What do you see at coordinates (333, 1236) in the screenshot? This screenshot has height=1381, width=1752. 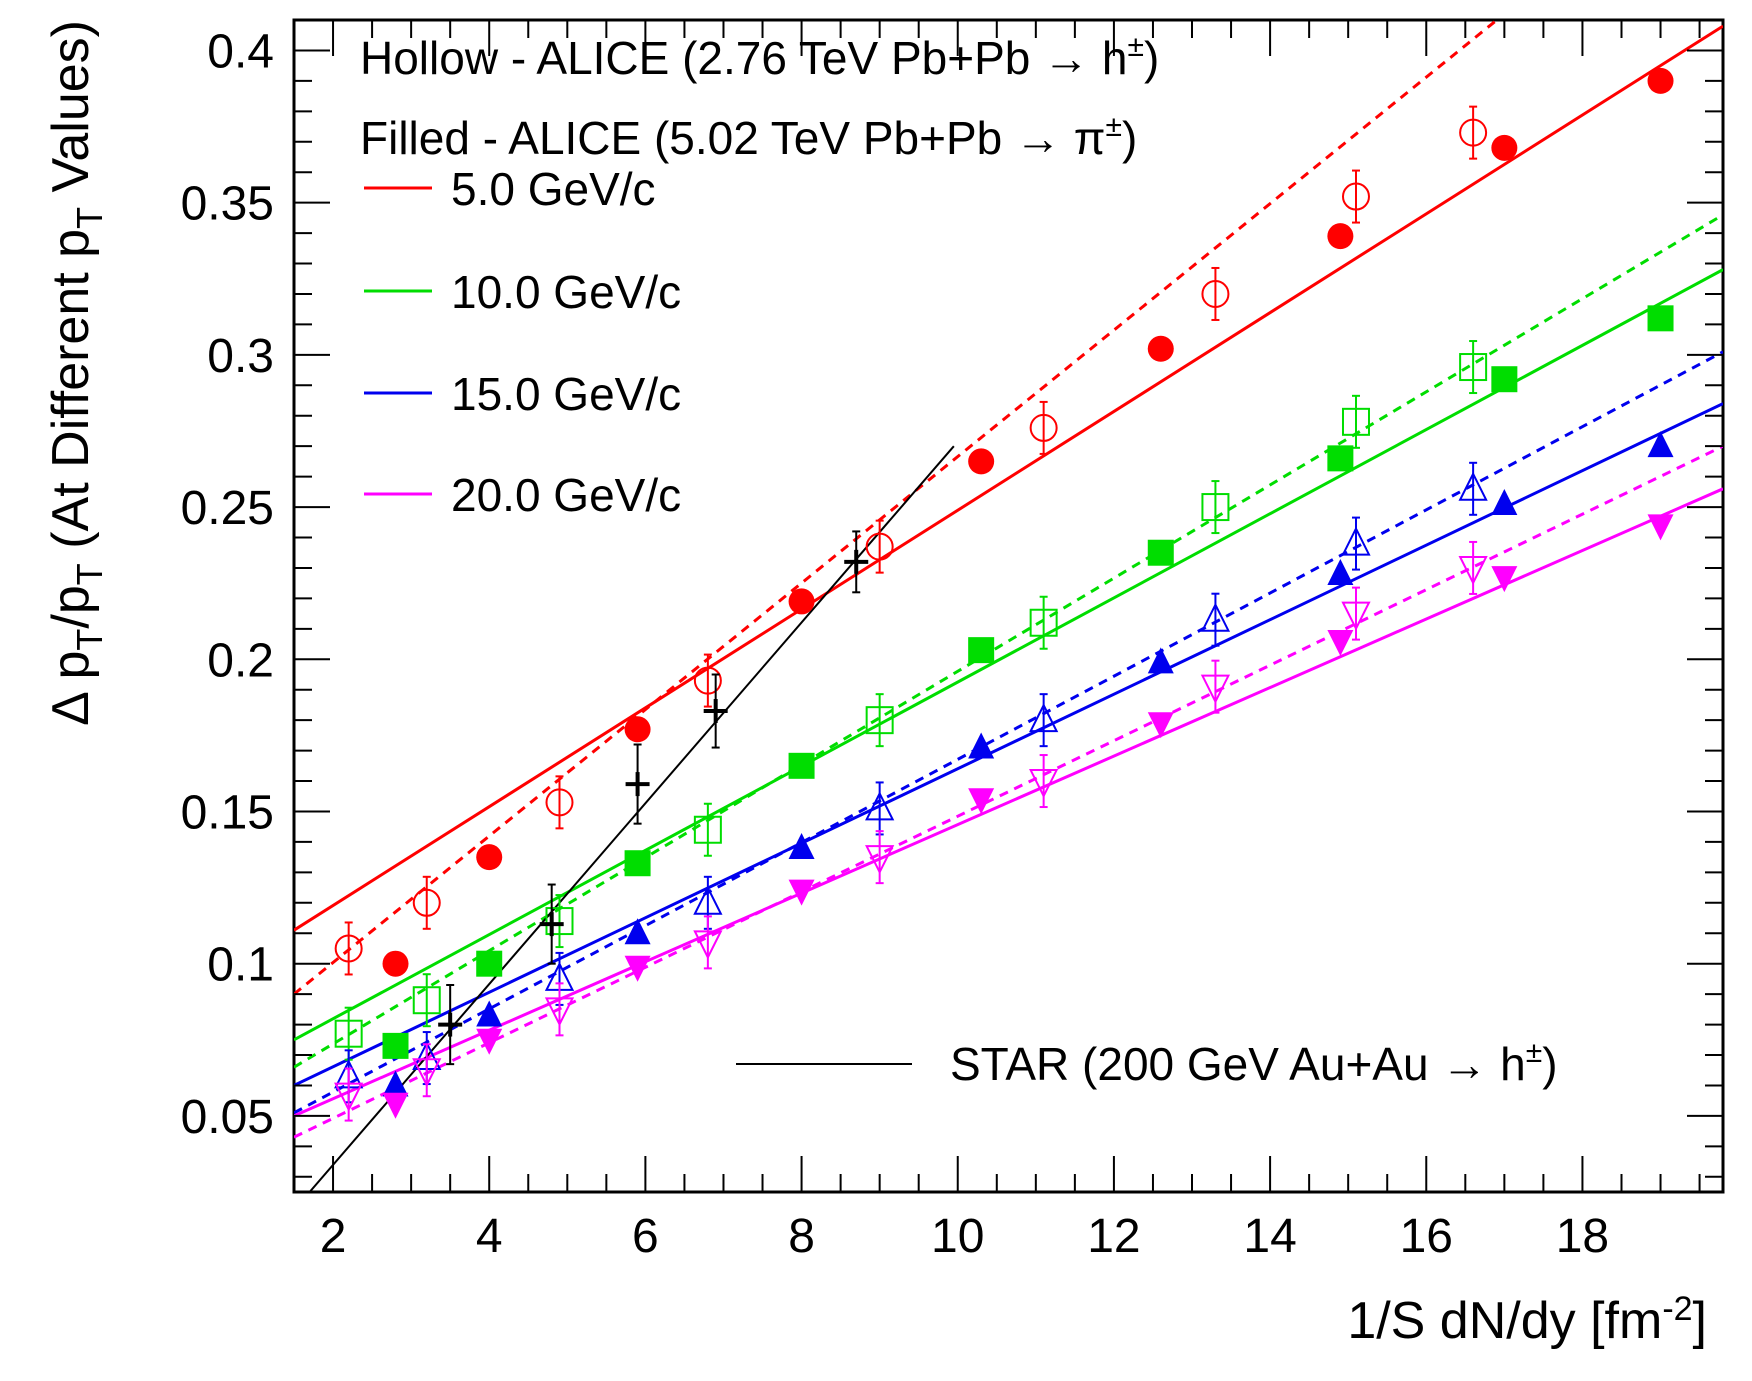 I see `x-tick-label: 2` at bounding box center [333, 1236].